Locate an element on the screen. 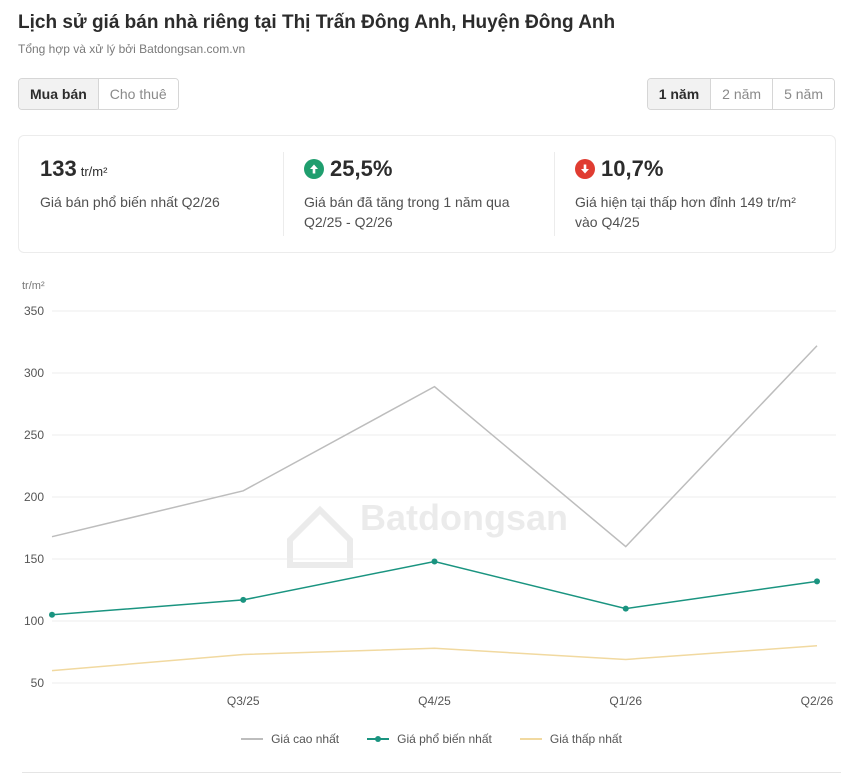  y-tick-label: 200 is located at coordinates (34, 497).